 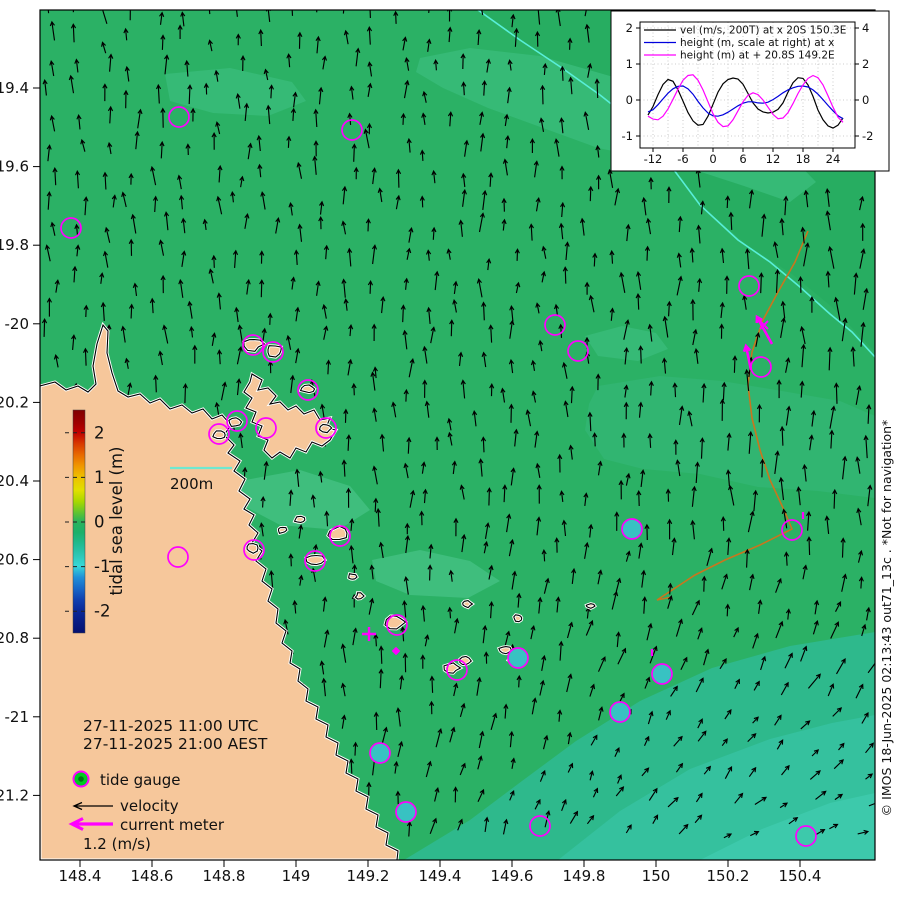 What do you see at coordinates (191, 484) in the screenshot?
I see `scale-bar-label: 200m` at bounding box center [191, 484].